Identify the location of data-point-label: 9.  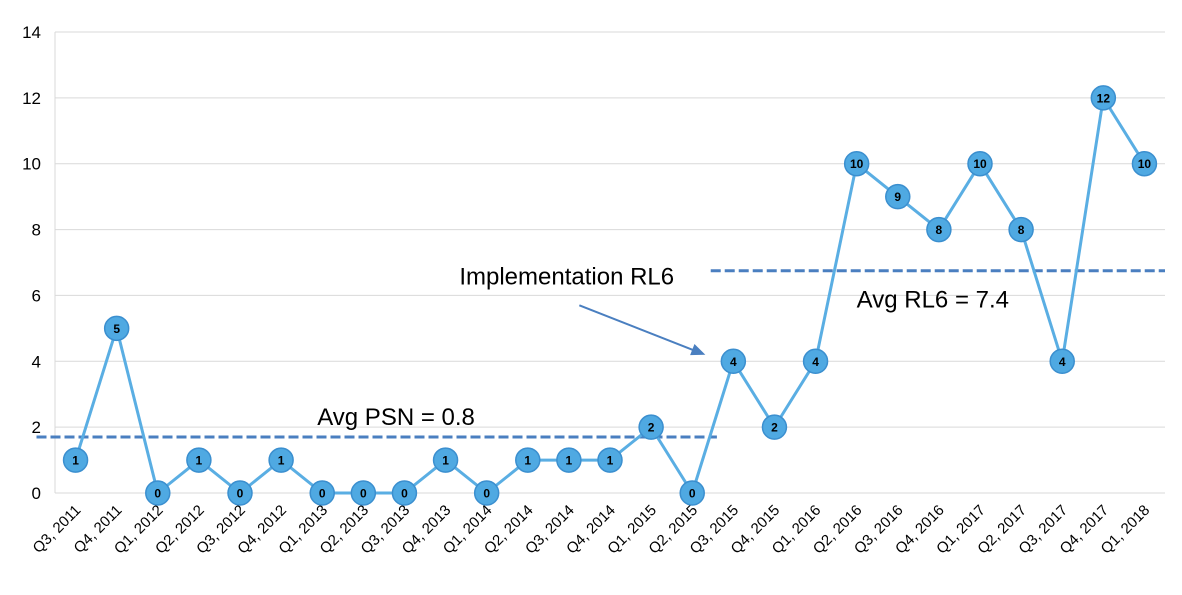
(897, 197).